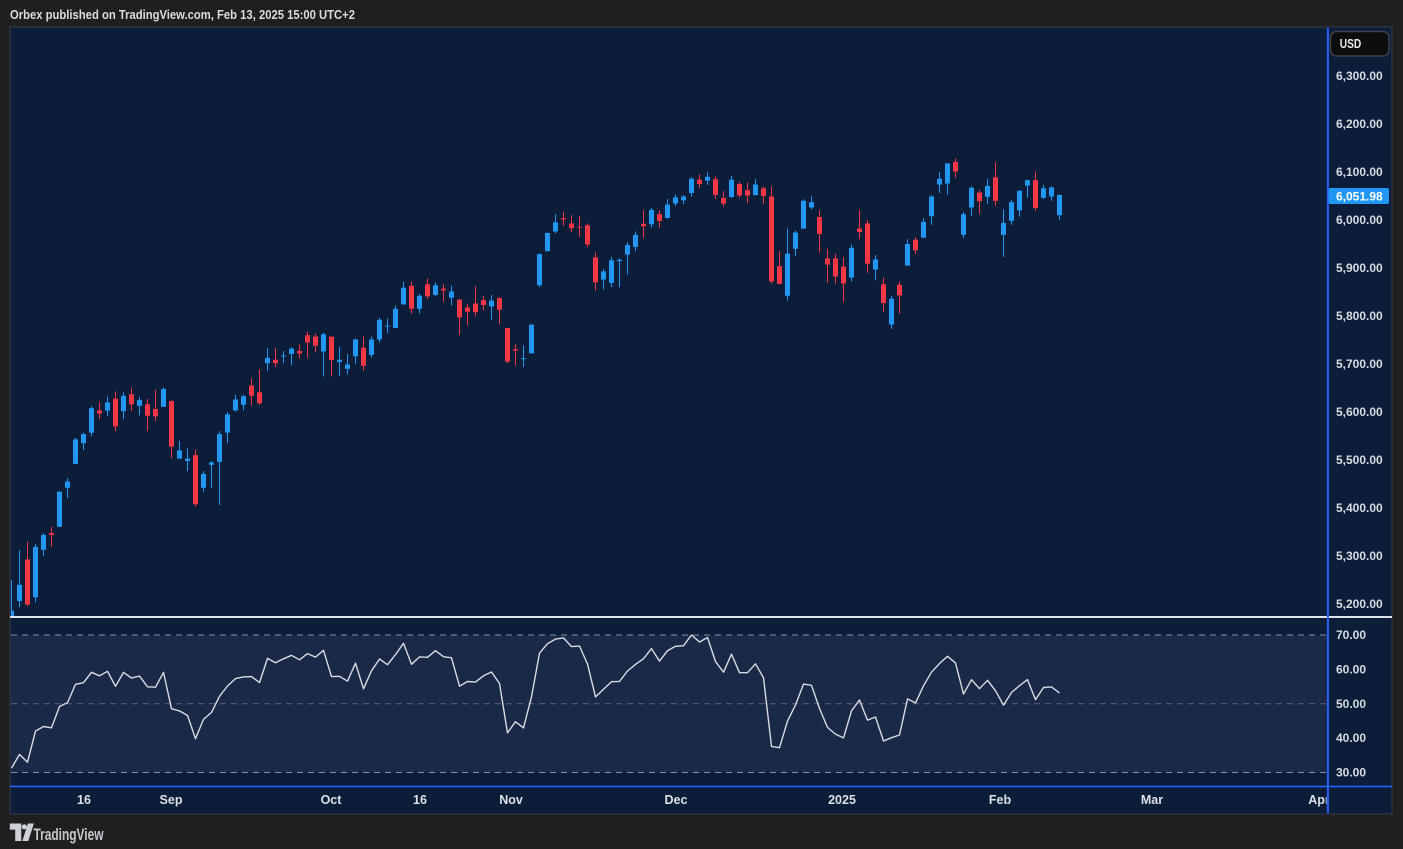  I want to click on svg-text: USD, so click(1351, 43).